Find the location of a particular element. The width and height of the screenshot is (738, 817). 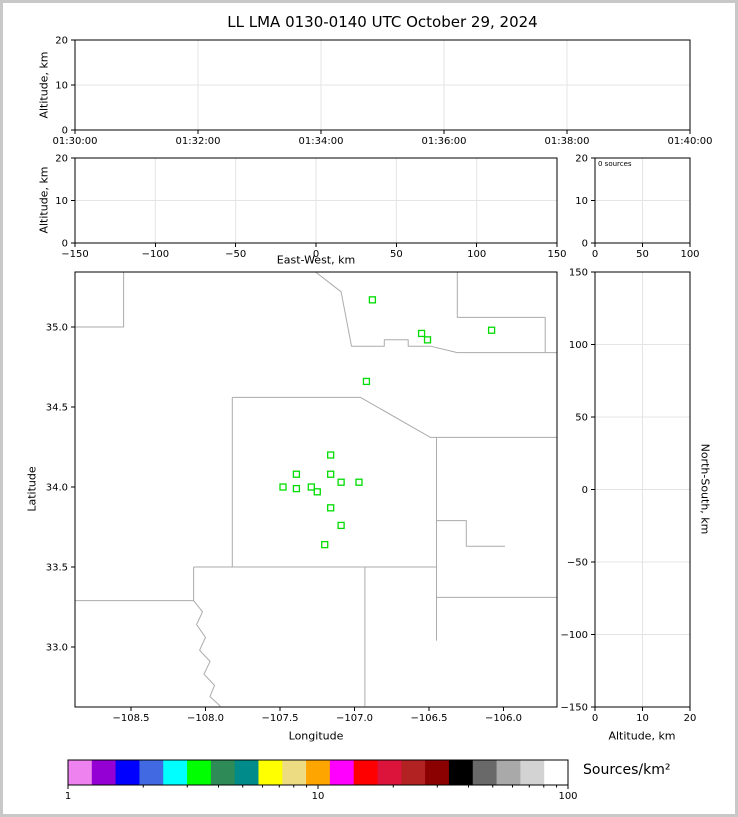

ns_height-axes: 0 10 20 −150 −100 −50 0 50 100 150 is located at coordinates (629, 496).